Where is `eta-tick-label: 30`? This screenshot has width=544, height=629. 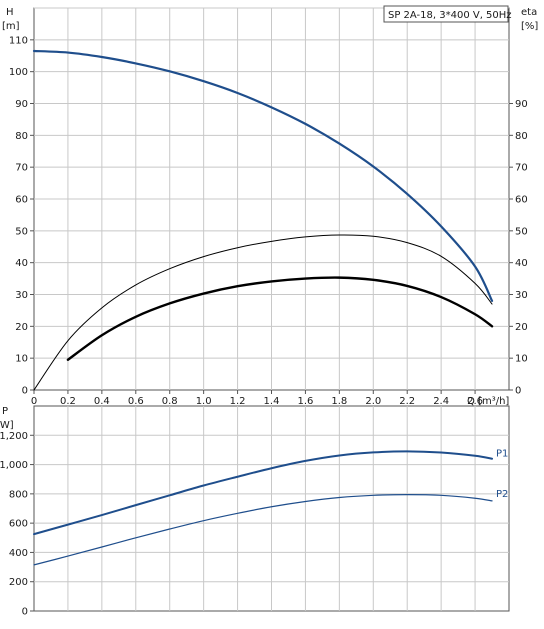
eta-tick-label: 30 is located at coordinates (521, 295).